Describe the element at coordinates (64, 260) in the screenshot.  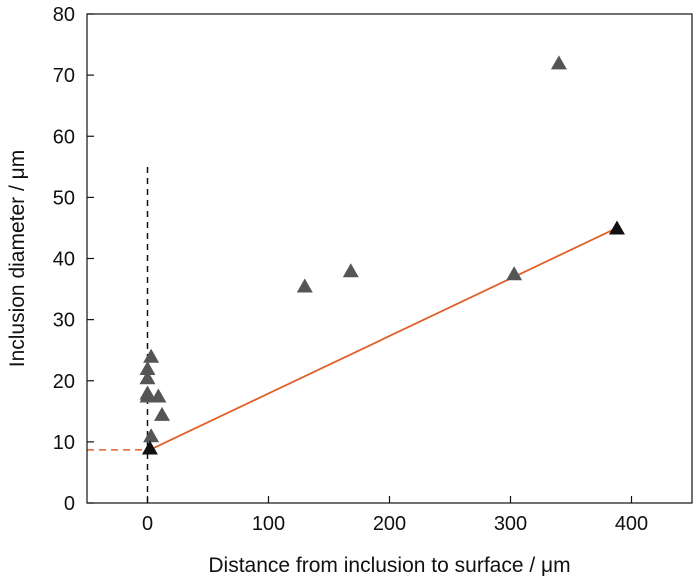
I see `y-tick-label: 40` at that location.